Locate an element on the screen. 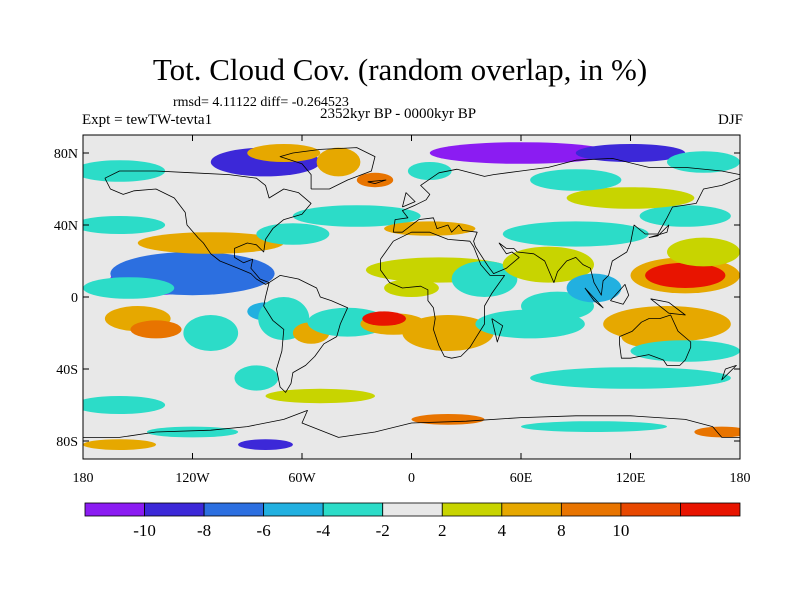 This screenshot has width=800, height=600. lat-tick-label-4: 80S is located at coordinates (67, 442).